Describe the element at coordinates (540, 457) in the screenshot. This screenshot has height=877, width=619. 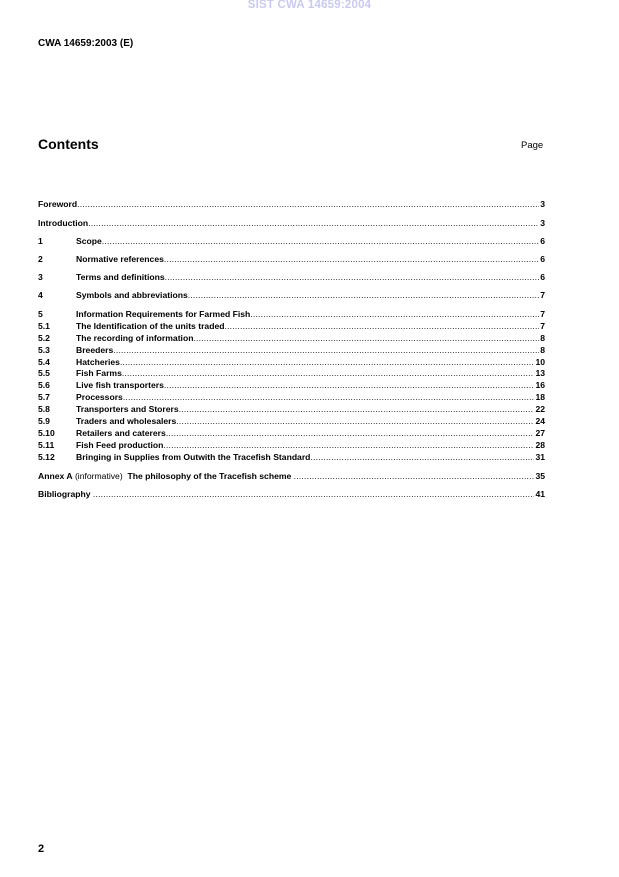
I see `section-page: 31` at that location.